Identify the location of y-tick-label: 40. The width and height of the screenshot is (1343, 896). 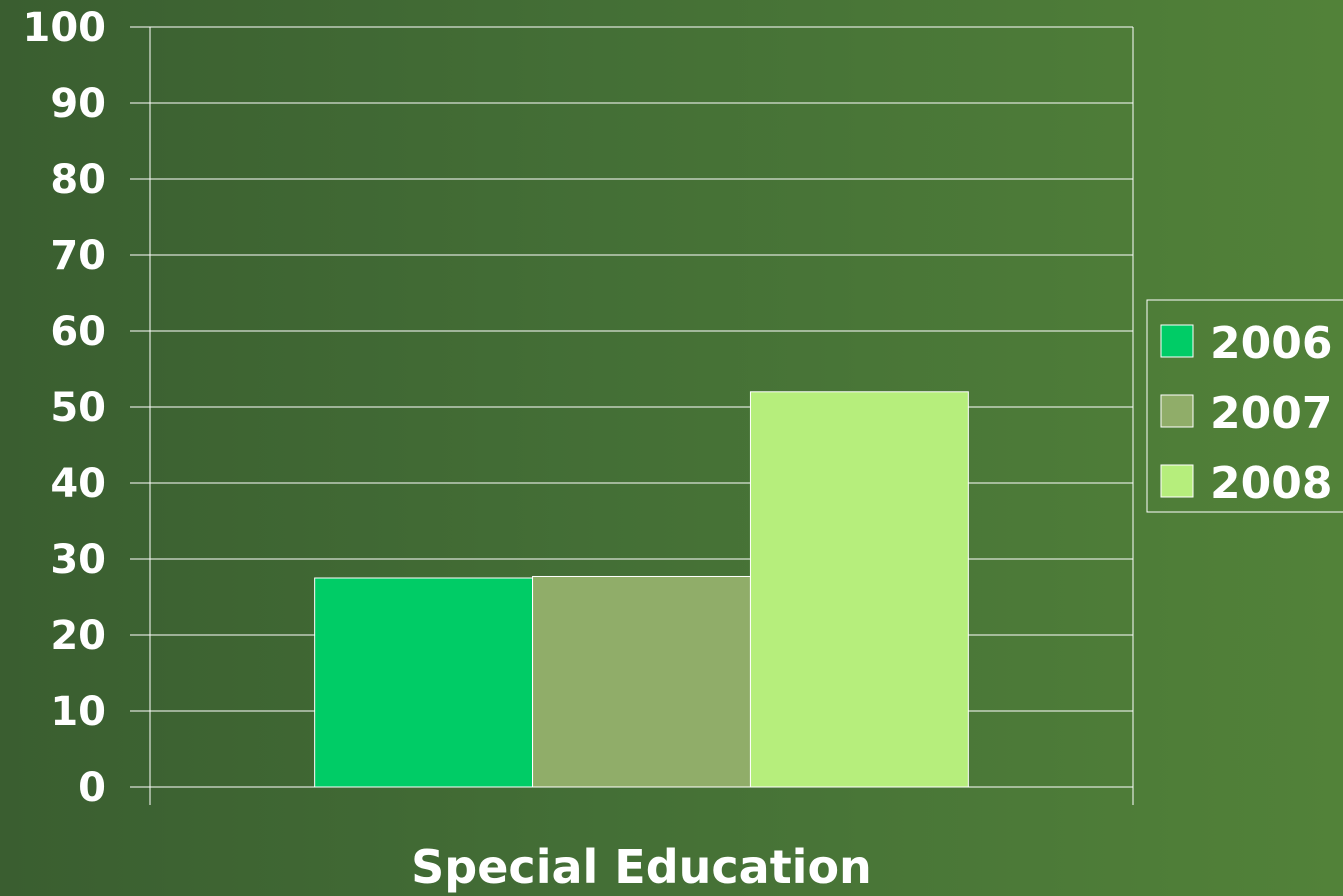
(78, 484).